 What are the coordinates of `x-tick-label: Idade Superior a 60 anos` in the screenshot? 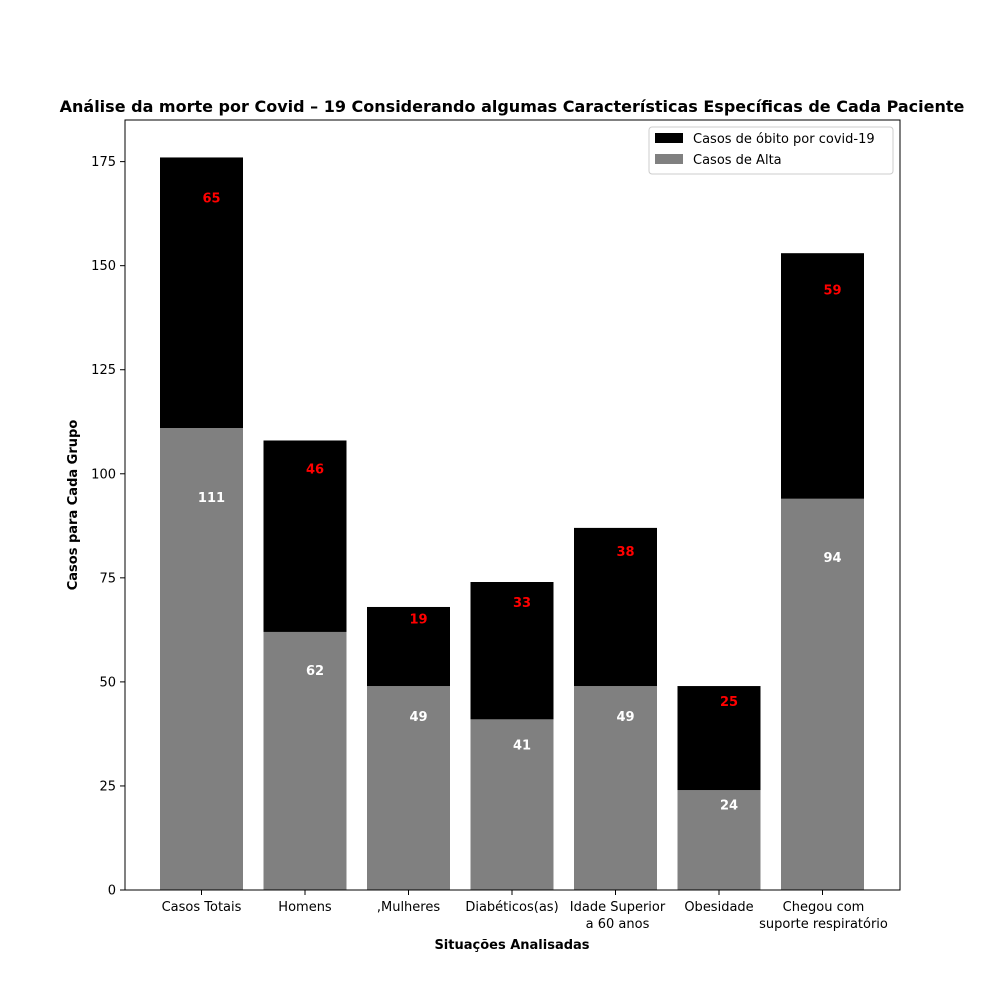 It's located at (618, 916).